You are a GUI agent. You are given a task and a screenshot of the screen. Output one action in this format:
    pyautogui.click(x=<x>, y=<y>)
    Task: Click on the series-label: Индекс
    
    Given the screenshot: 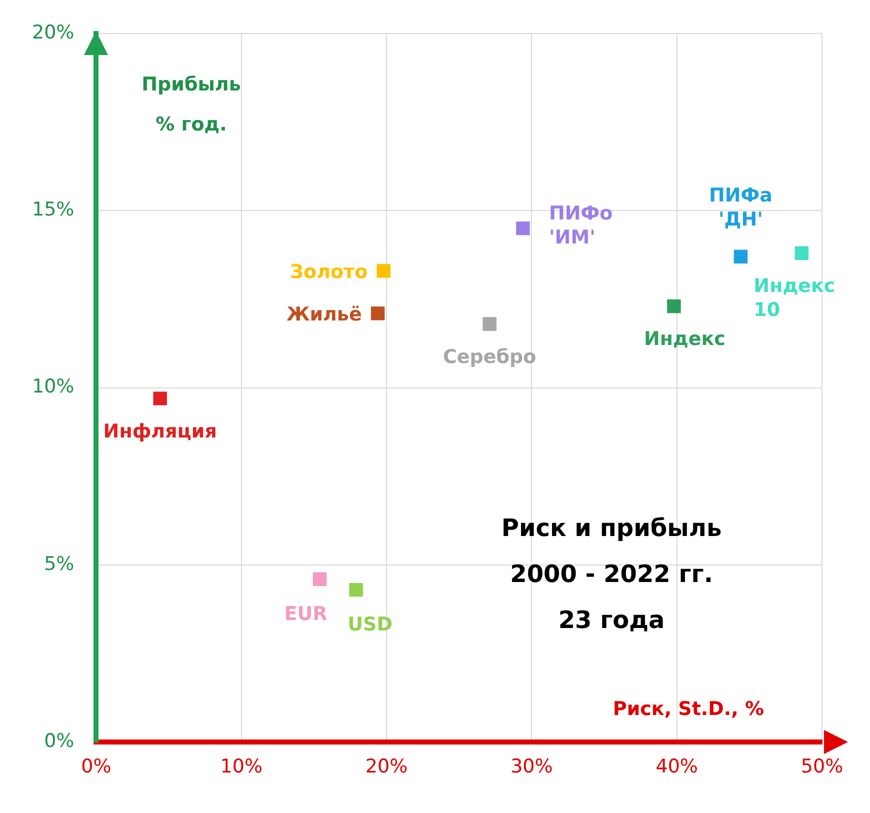 What is the action you would take?
    pyautogui.click(x=685, y=339)
    